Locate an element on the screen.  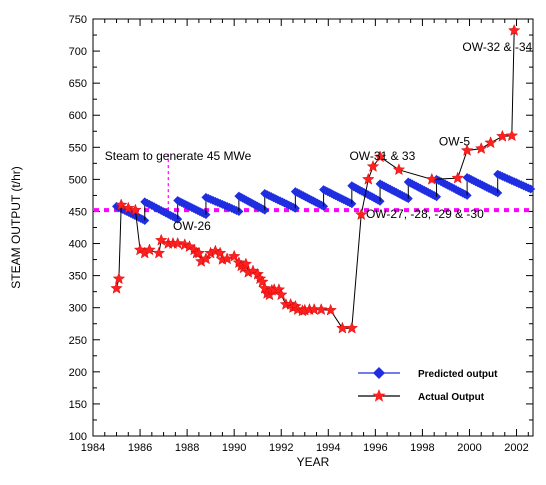
y-axis-title: STEAM OUTPUT (t/hr) is located at coordinates (16, 227).